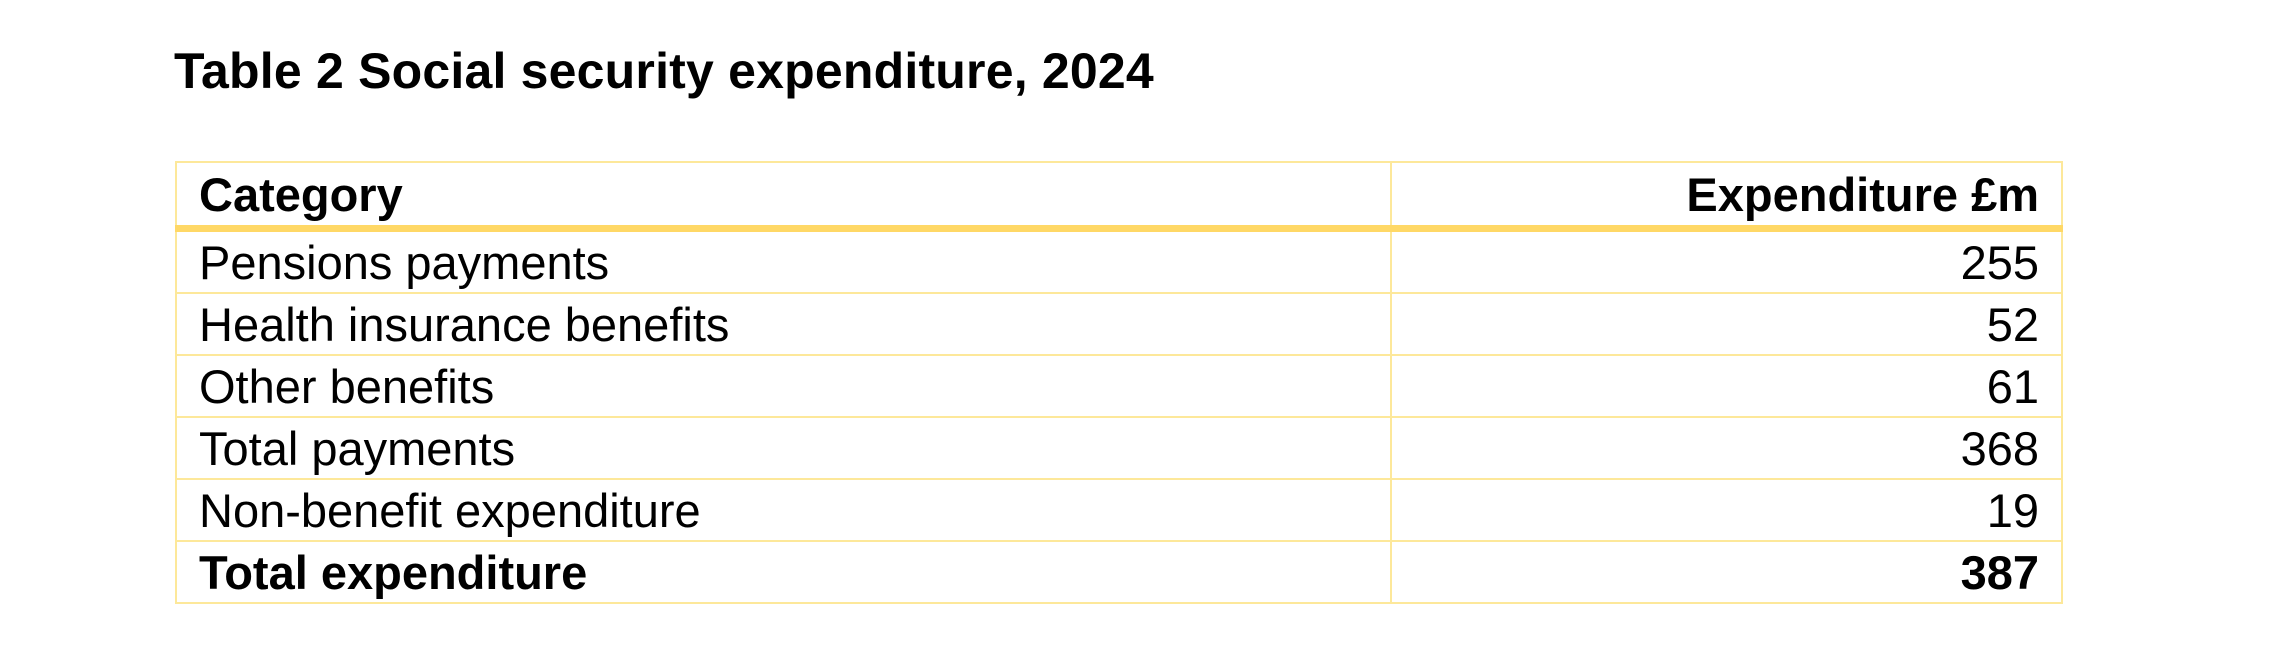 Image resolution: width=2269 pixels, height=649 pixels. Describe the element at coordinates (783, 260) in the screenshot. I see `category-cell: Pensions payments` at that location.